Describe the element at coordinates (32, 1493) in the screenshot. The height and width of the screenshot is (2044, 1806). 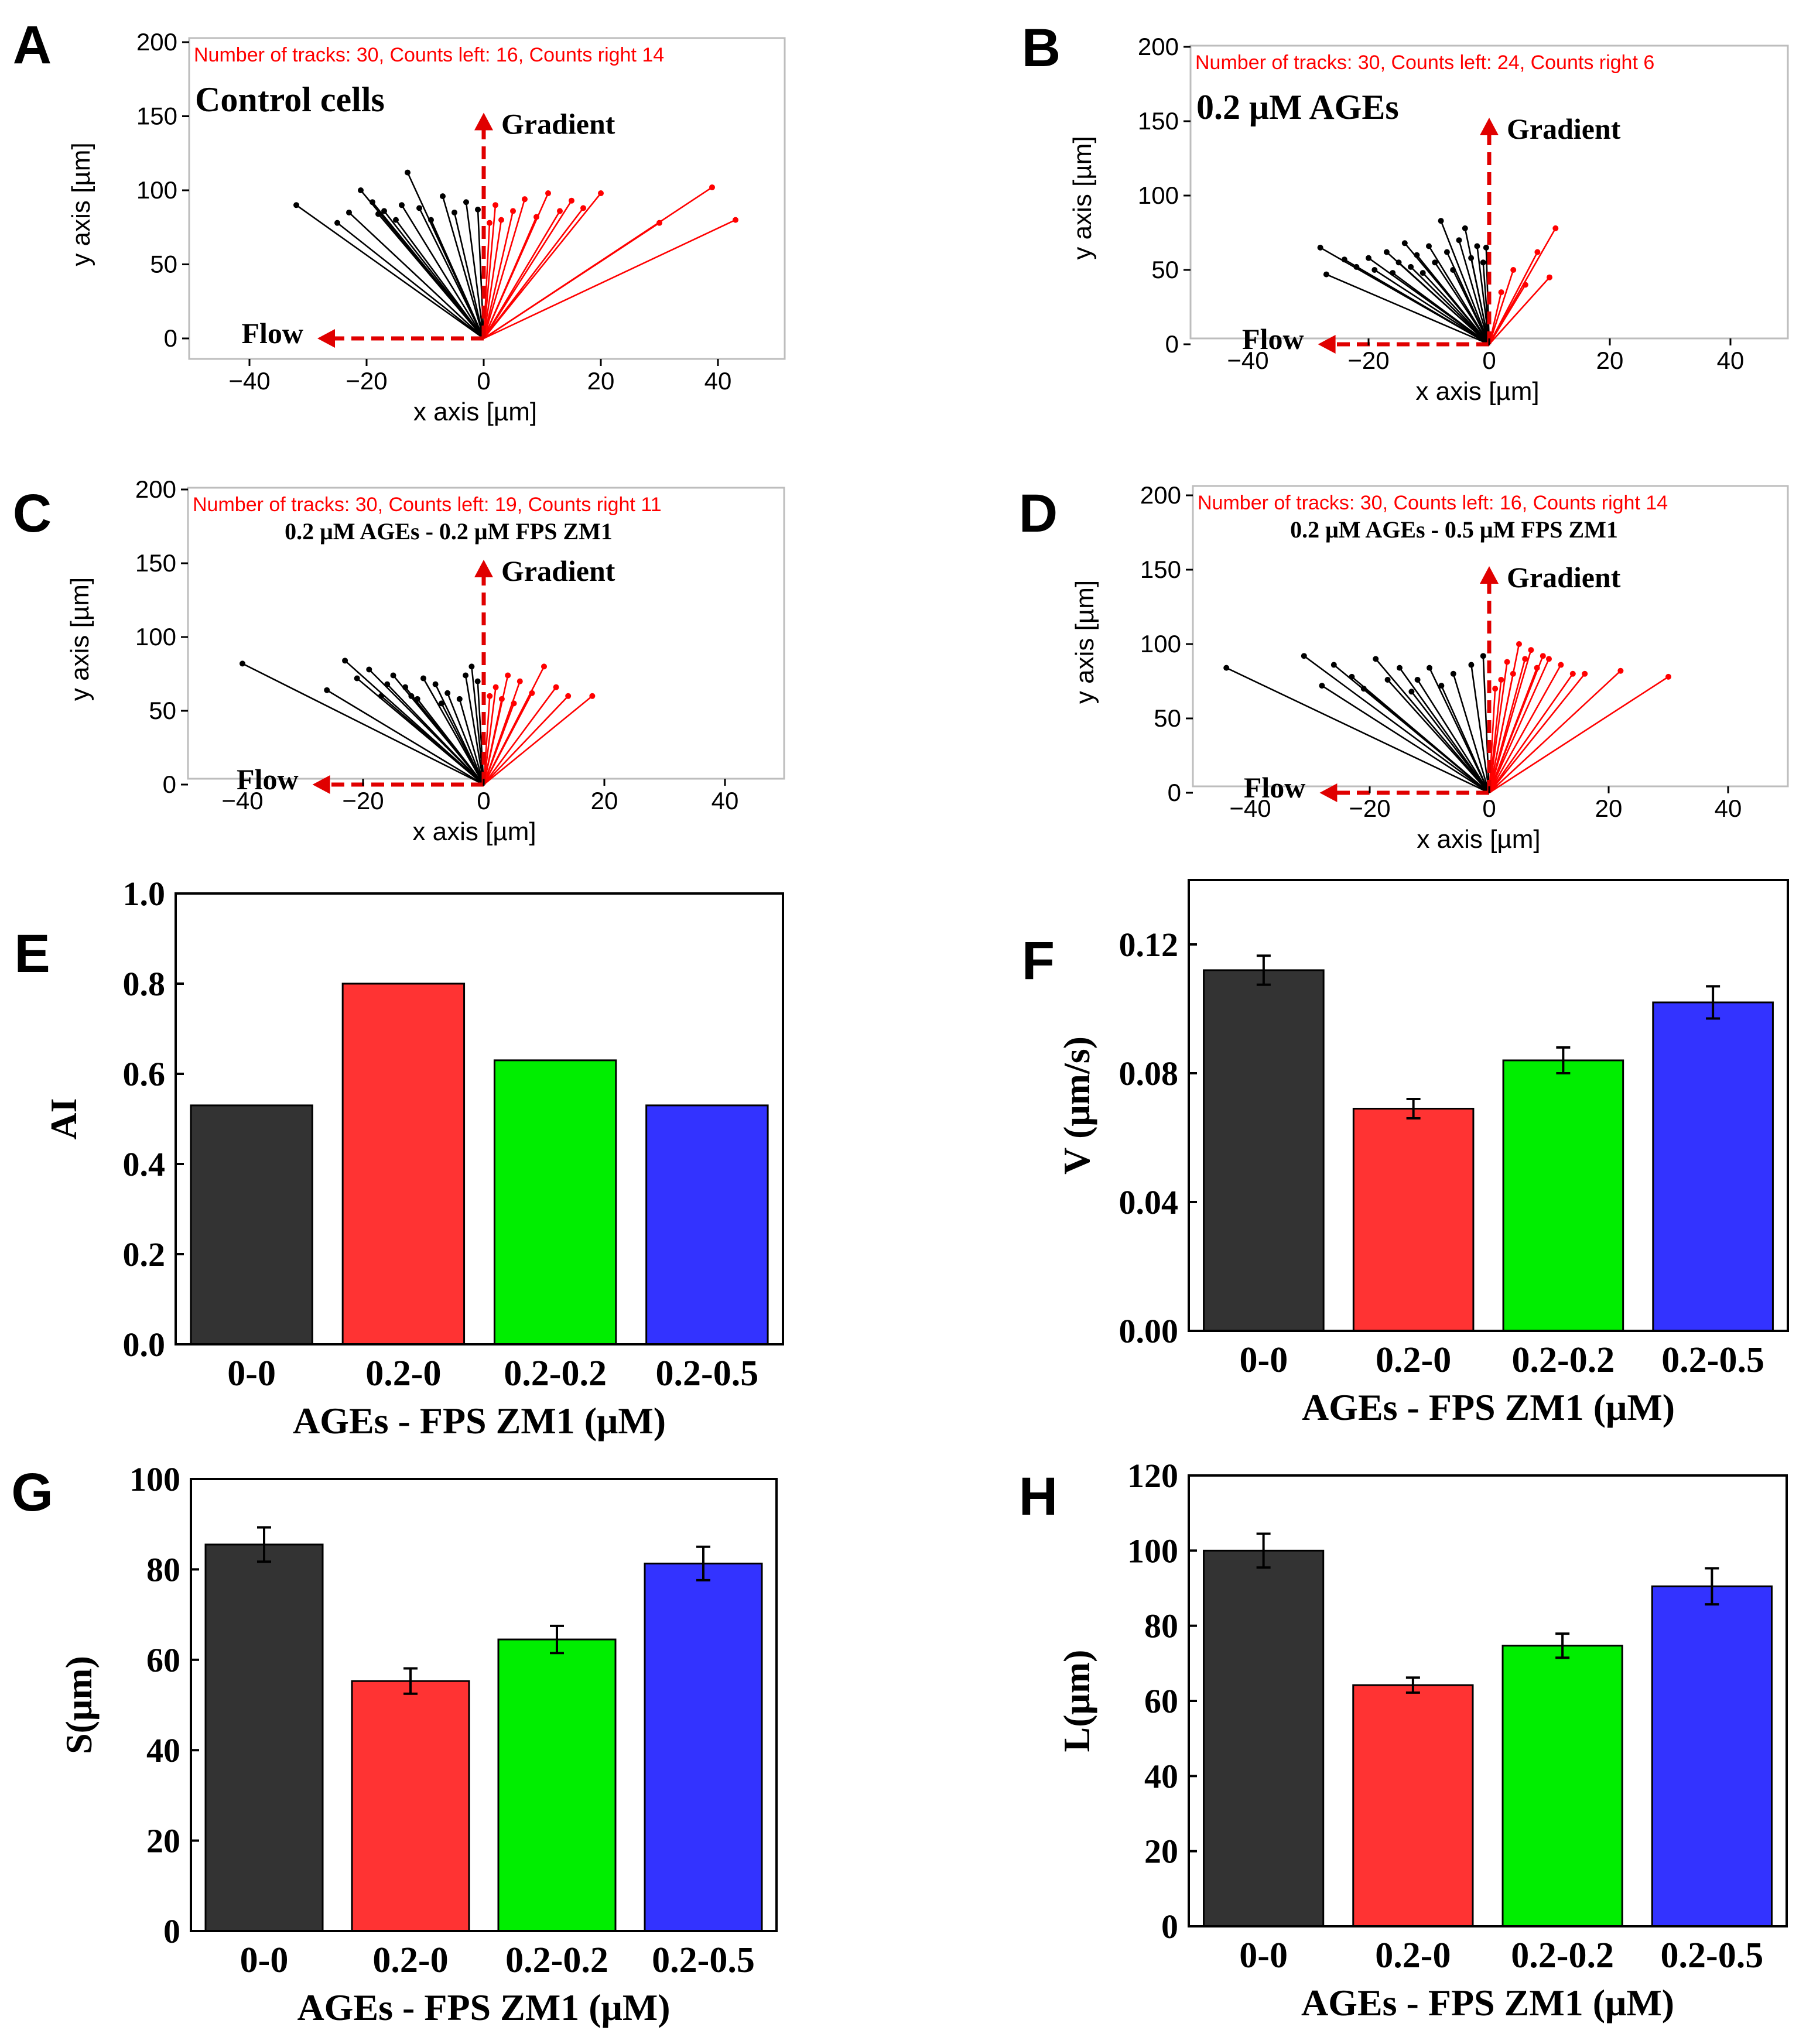
I see `panel-letter: G` at that location.